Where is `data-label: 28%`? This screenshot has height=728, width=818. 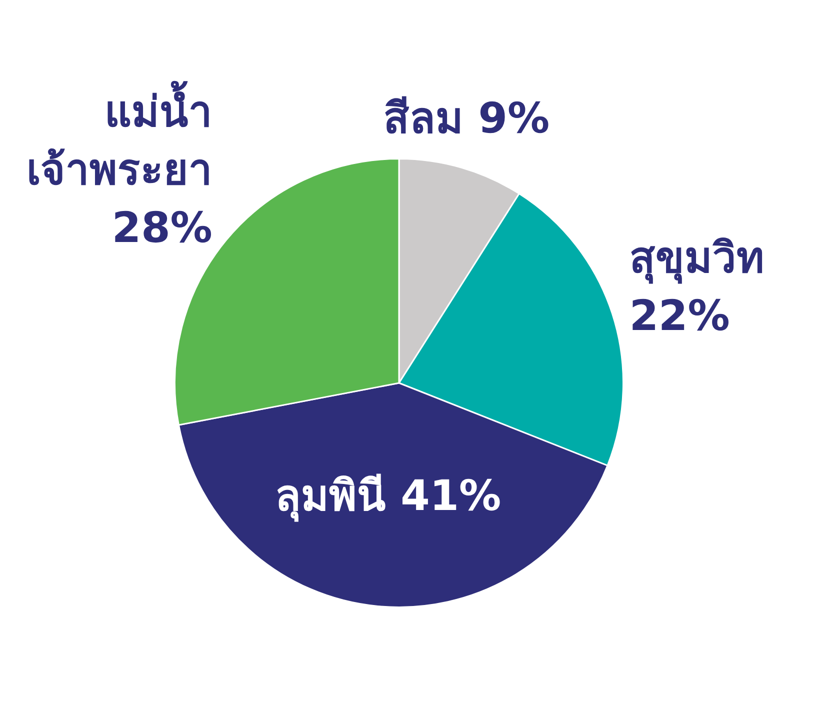 data-label: 28% is located at coordinates (162, 227).